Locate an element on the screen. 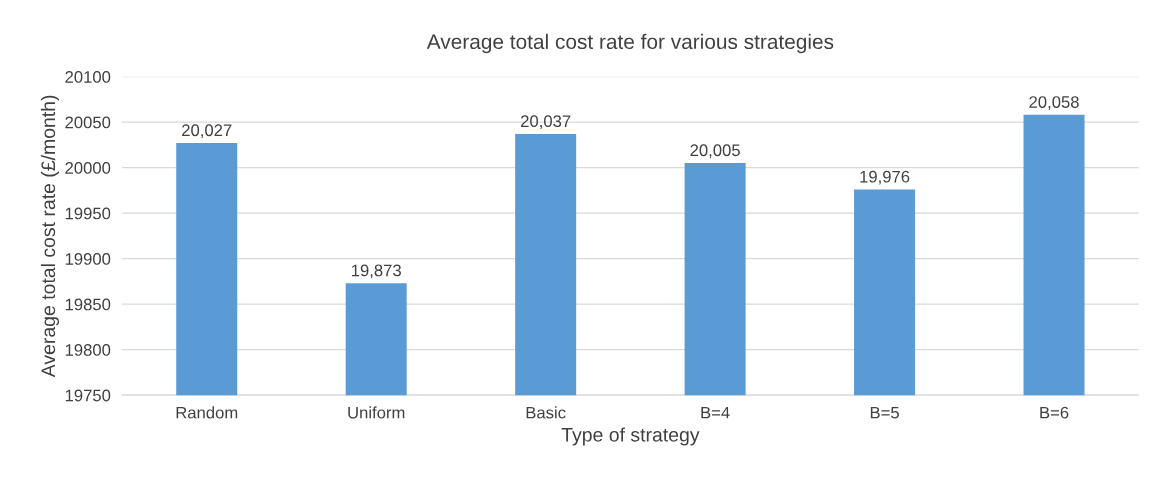  x-tick-label: Basic is located at coordinates (546, 412).